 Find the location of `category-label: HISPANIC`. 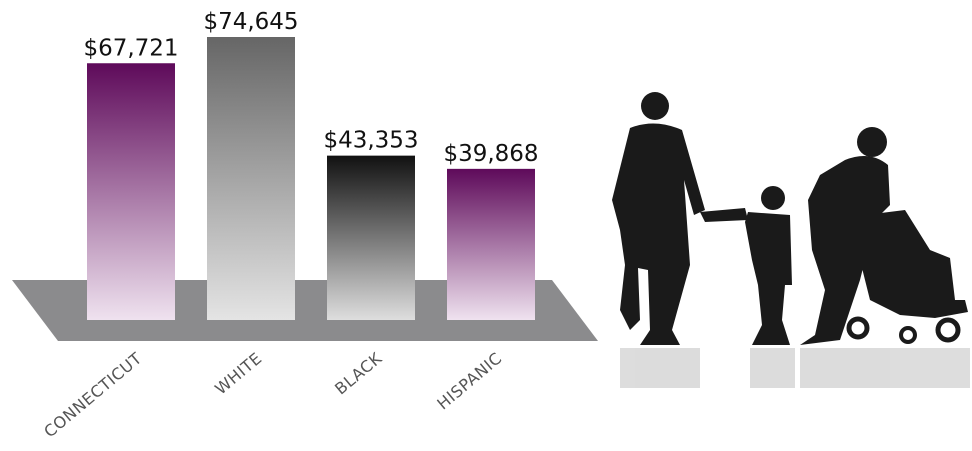

category-label: HISPANIC is located at coordinates (469, 381).